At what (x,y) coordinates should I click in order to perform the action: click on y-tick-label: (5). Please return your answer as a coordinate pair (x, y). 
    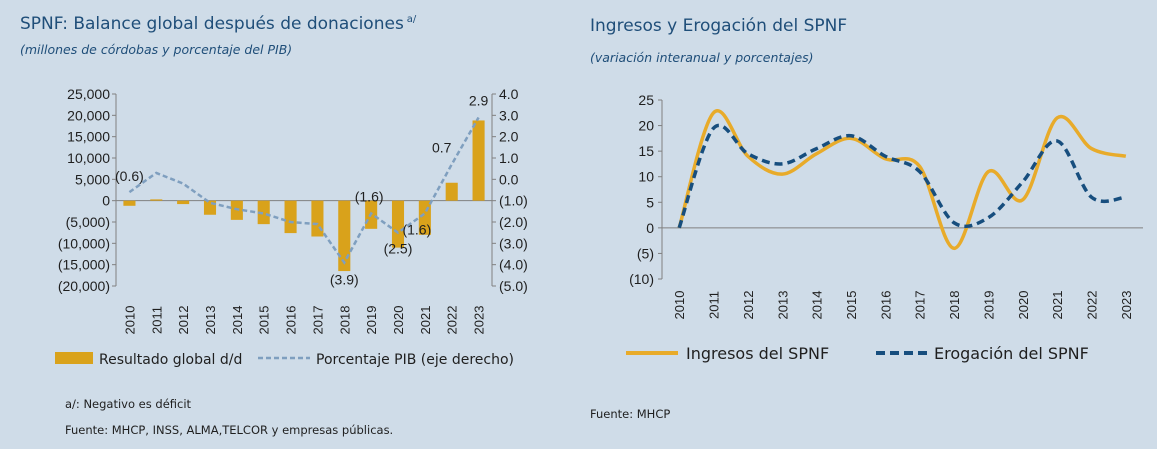
    Looking at the image, I should click on (645, 253).